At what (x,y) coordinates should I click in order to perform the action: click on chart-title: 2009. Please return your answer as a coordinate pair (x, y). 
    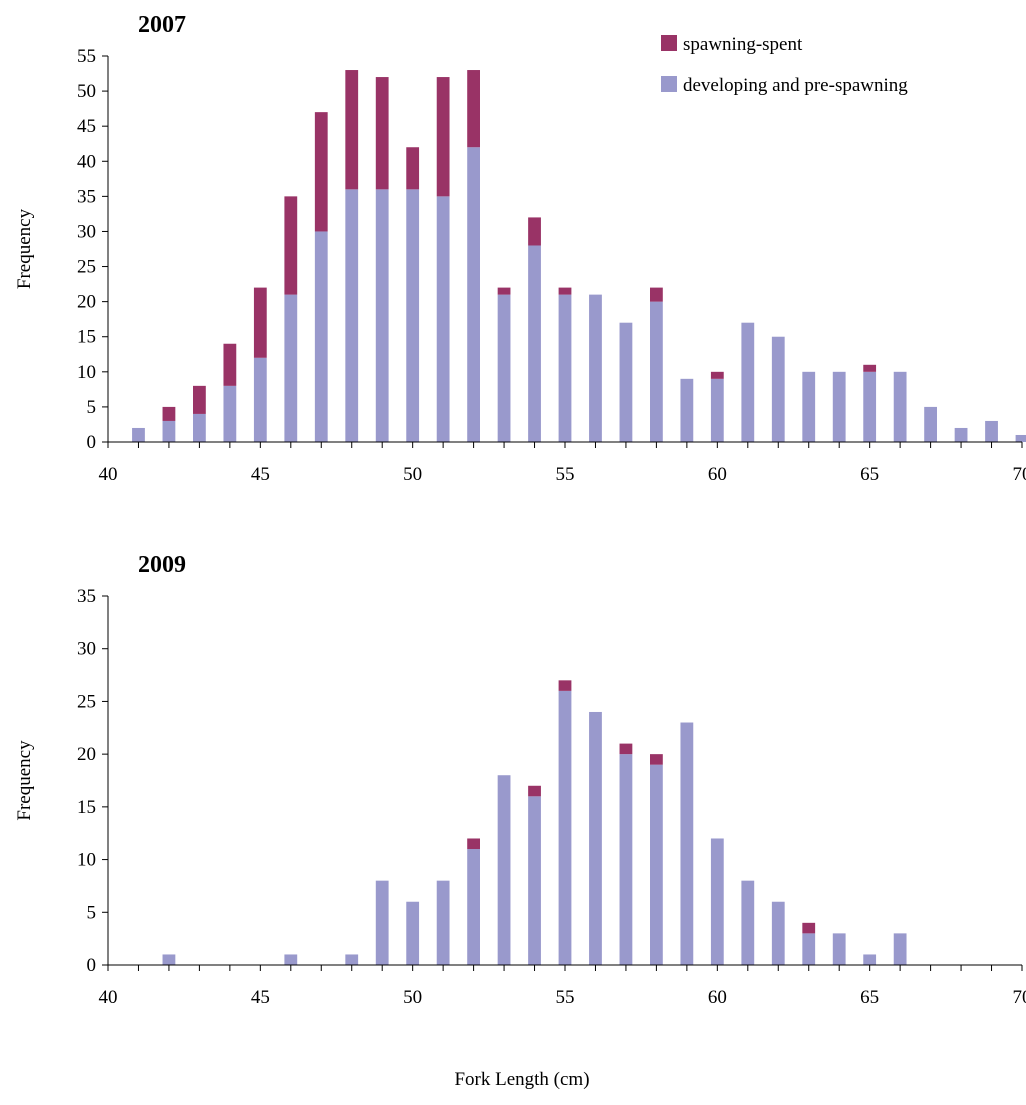
    Looking at the image, I should click on (162, 565).